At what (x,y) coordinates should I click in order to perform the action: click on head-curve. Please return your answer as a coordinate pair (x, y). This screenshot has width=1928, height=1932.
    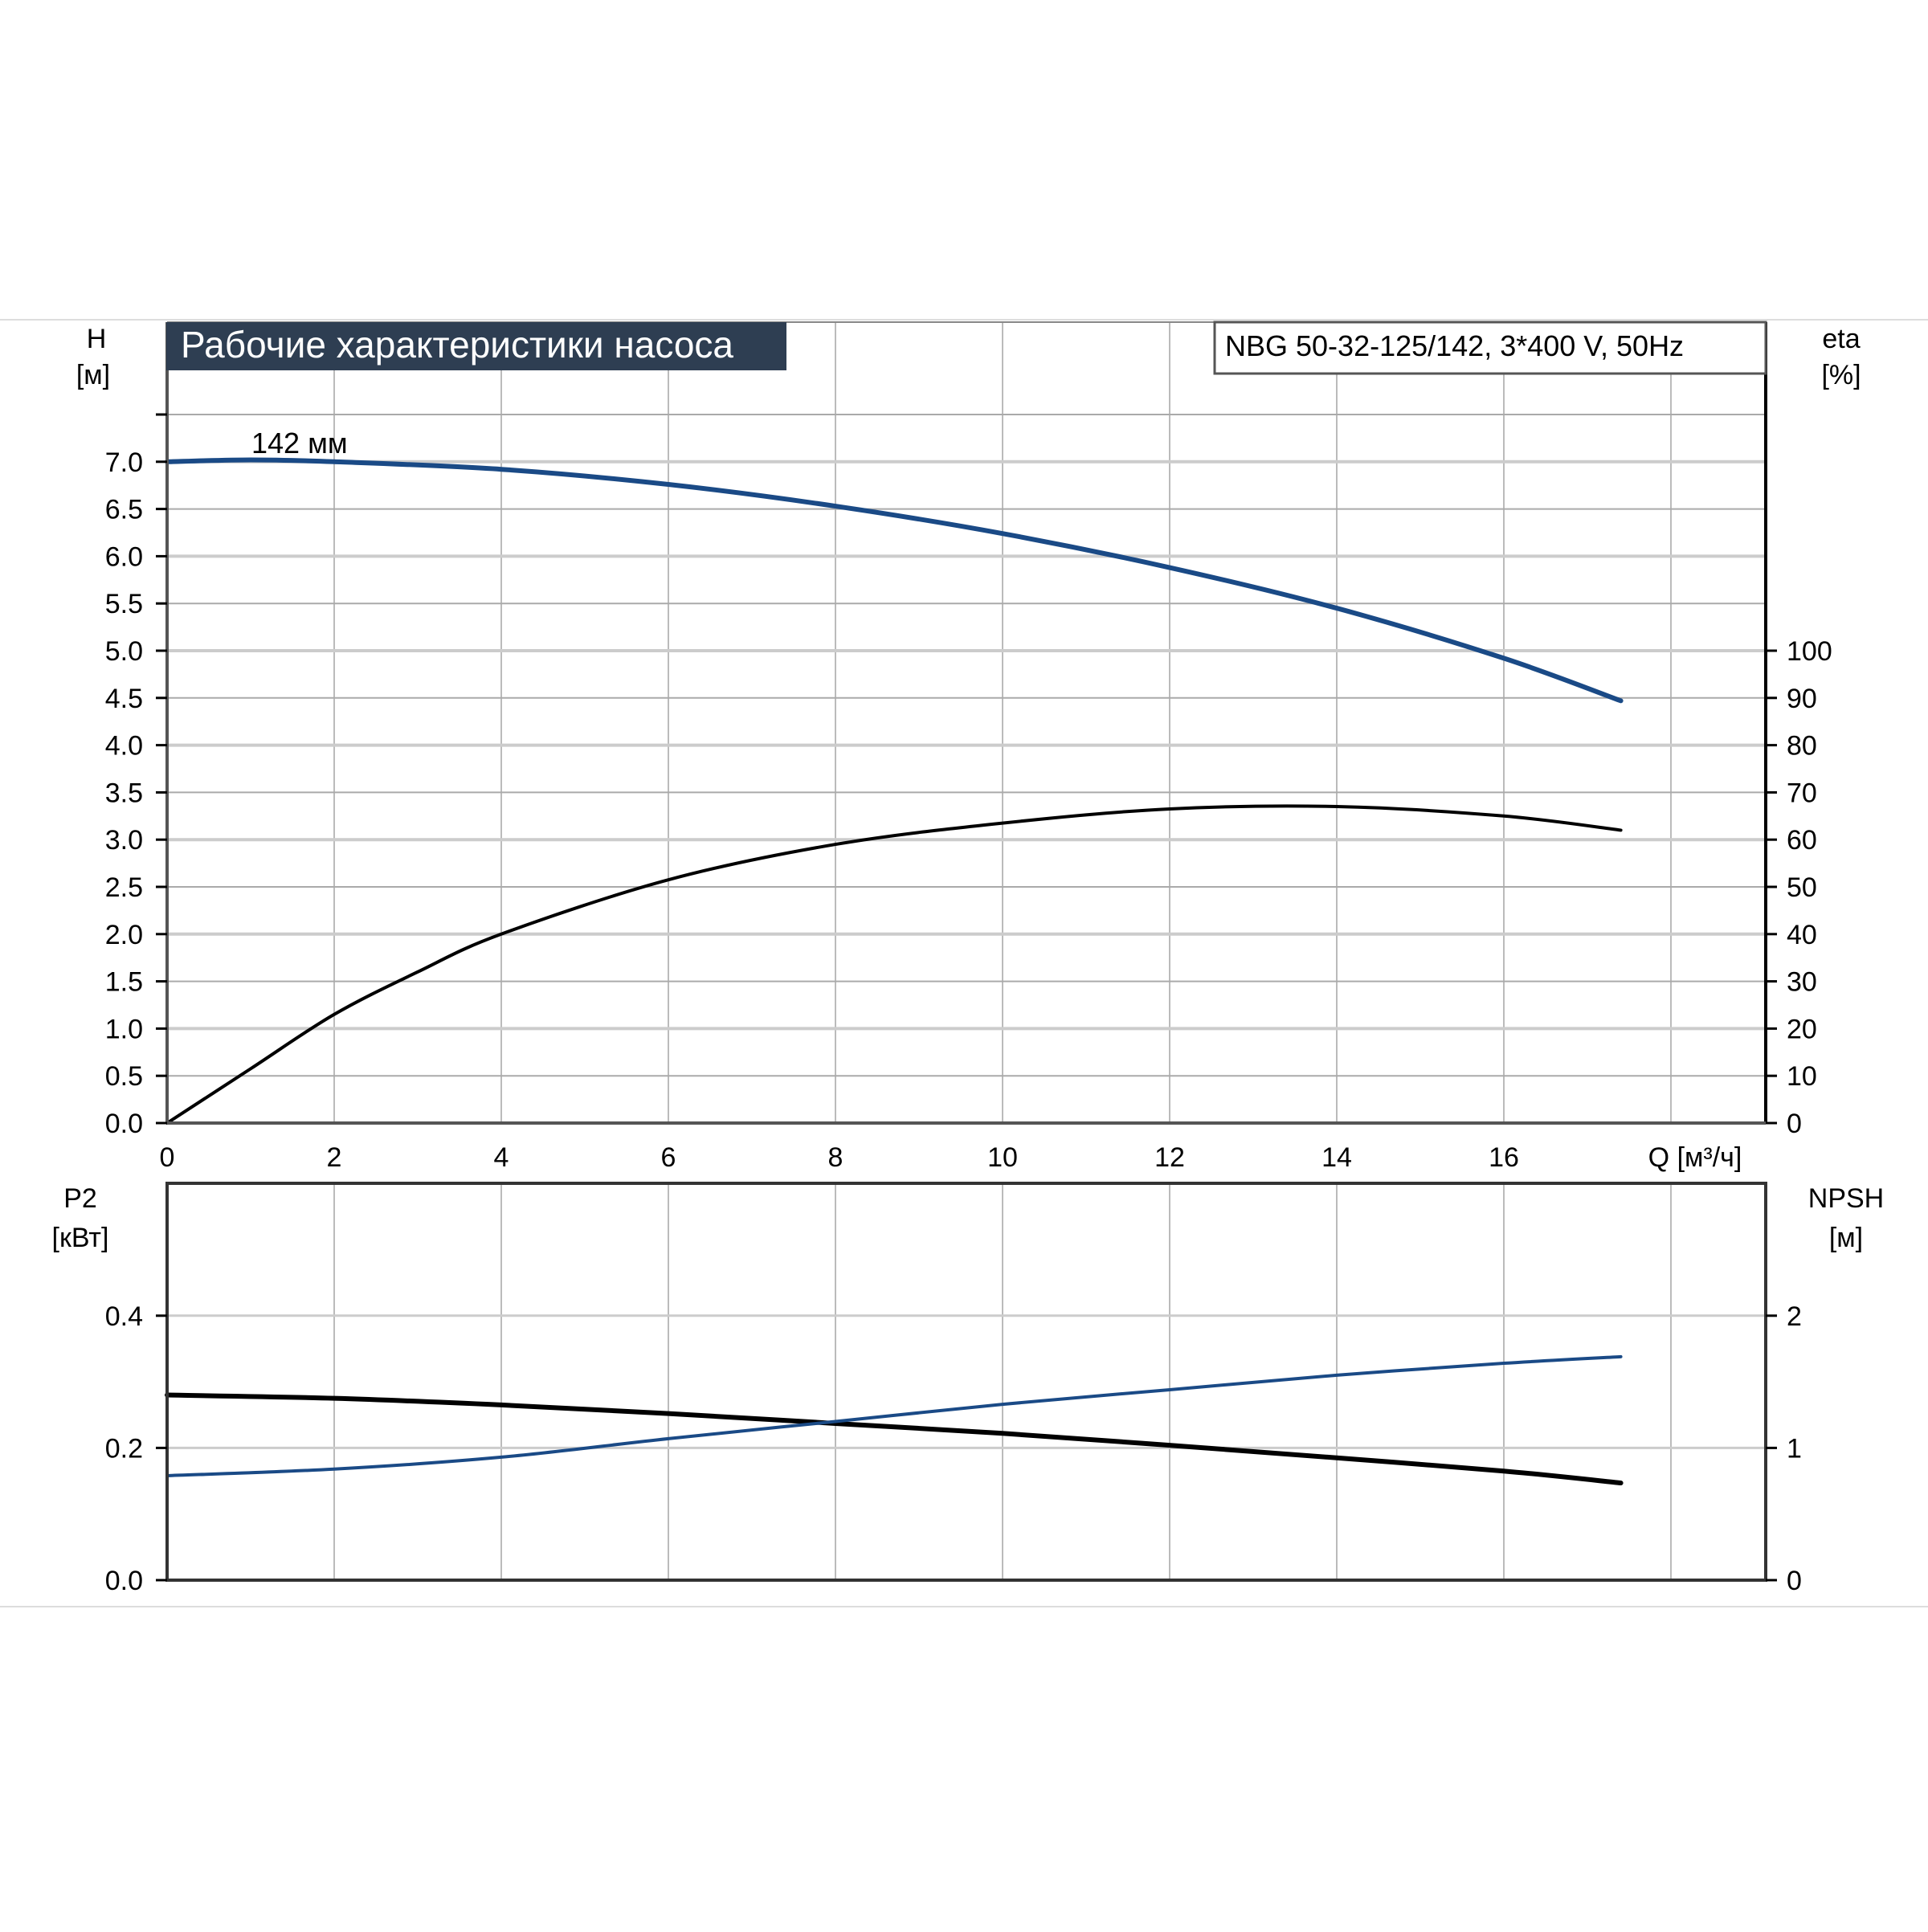
    Looking at the image, I should click on (894, 580).